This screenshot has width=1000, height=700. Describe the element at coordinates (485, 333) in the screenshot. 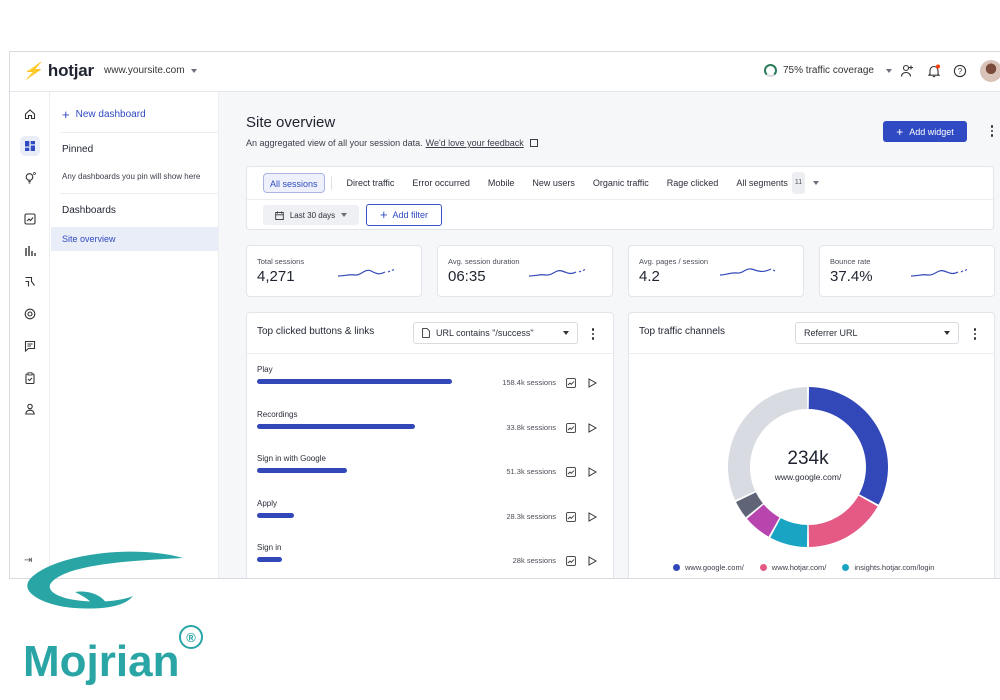

I see `url-filter-label: URL contains "/success"` at that location.